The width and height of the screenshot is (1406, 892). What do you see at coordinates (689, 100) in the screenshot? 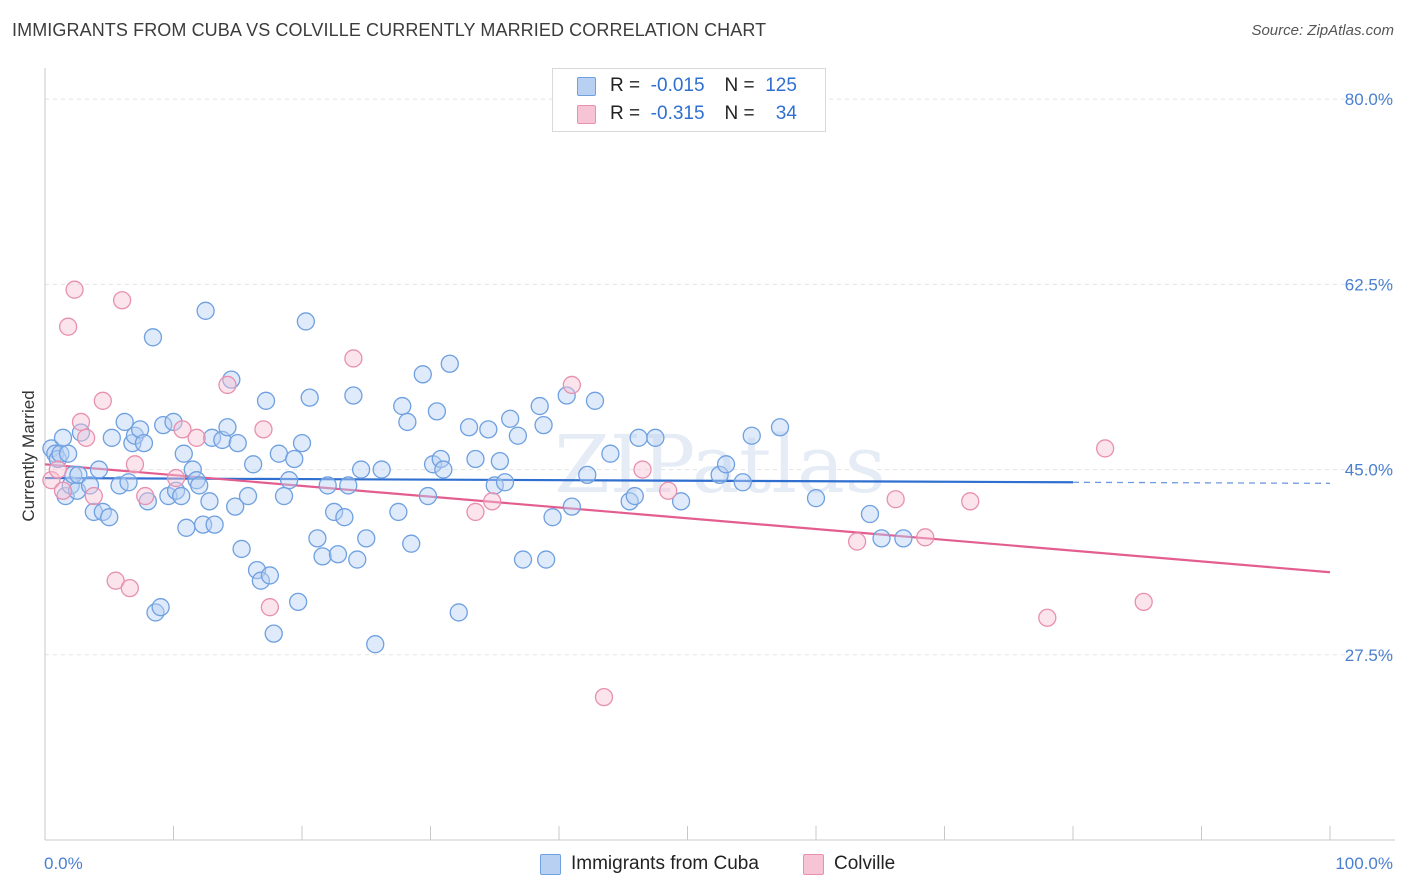
I see `legend-correlation: R = -0.015 N = 125 R = -0.315 N = 34` at bounding box center [689, 100].